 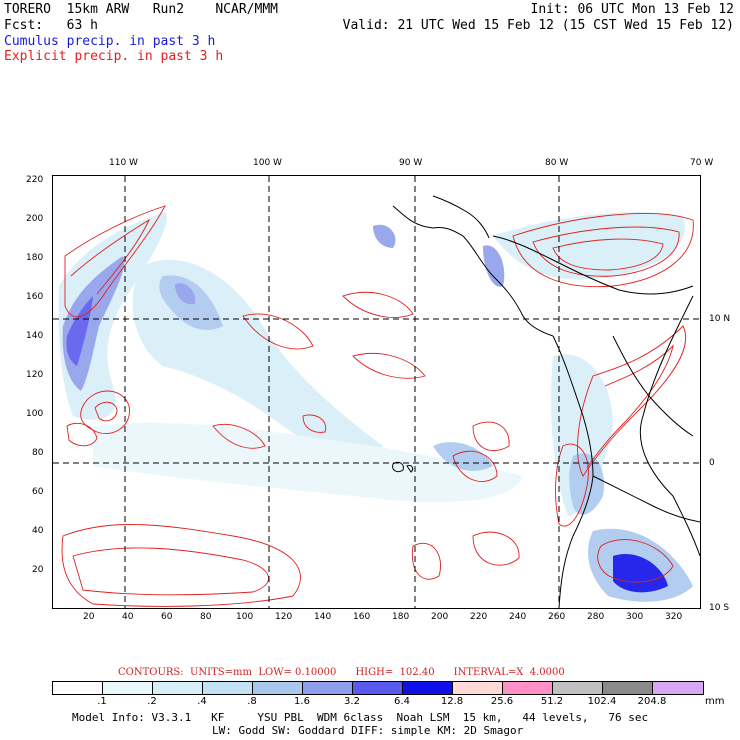 I want to click on lat-label-10s: 10 S, so click(x=719, y=608).